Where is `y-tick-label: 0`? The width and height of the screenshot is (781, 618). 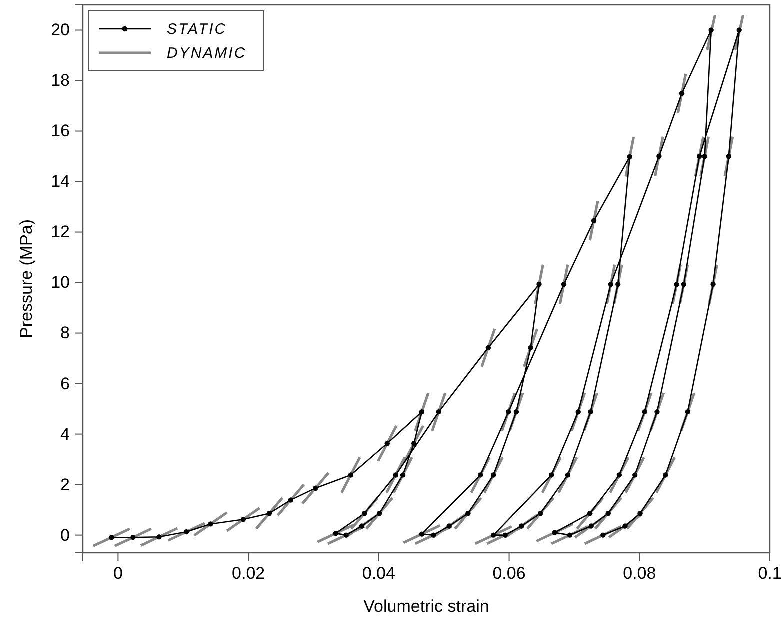
y-tick-label: 0 is located at coordinates (65, 535).